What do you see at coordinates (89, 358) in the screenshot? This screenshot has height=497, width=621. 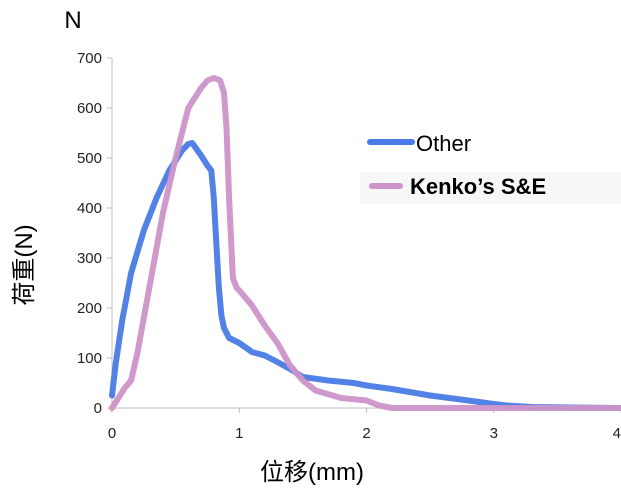 I see `y-tick-label: 100` at bounding box center [89, 358].